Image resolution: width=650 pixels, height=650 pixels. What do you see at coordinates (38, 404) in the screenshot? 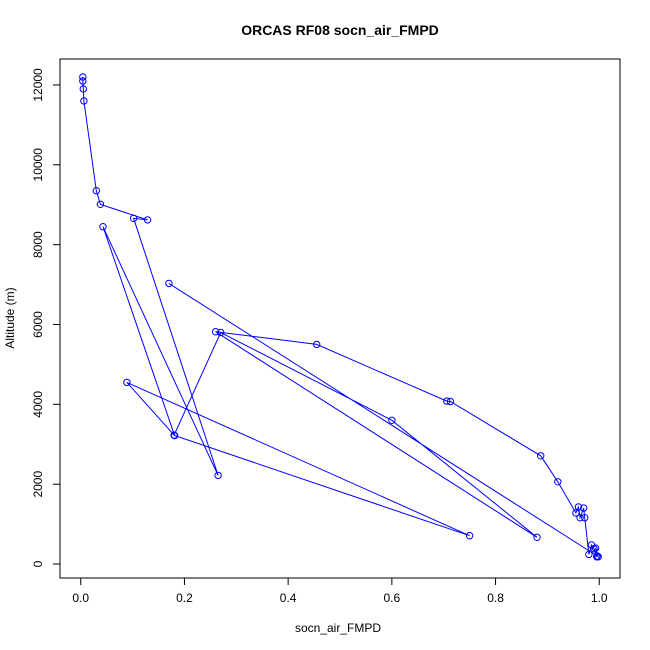
I see `y-tick-label: 4000` at bounding box center [38, 404].